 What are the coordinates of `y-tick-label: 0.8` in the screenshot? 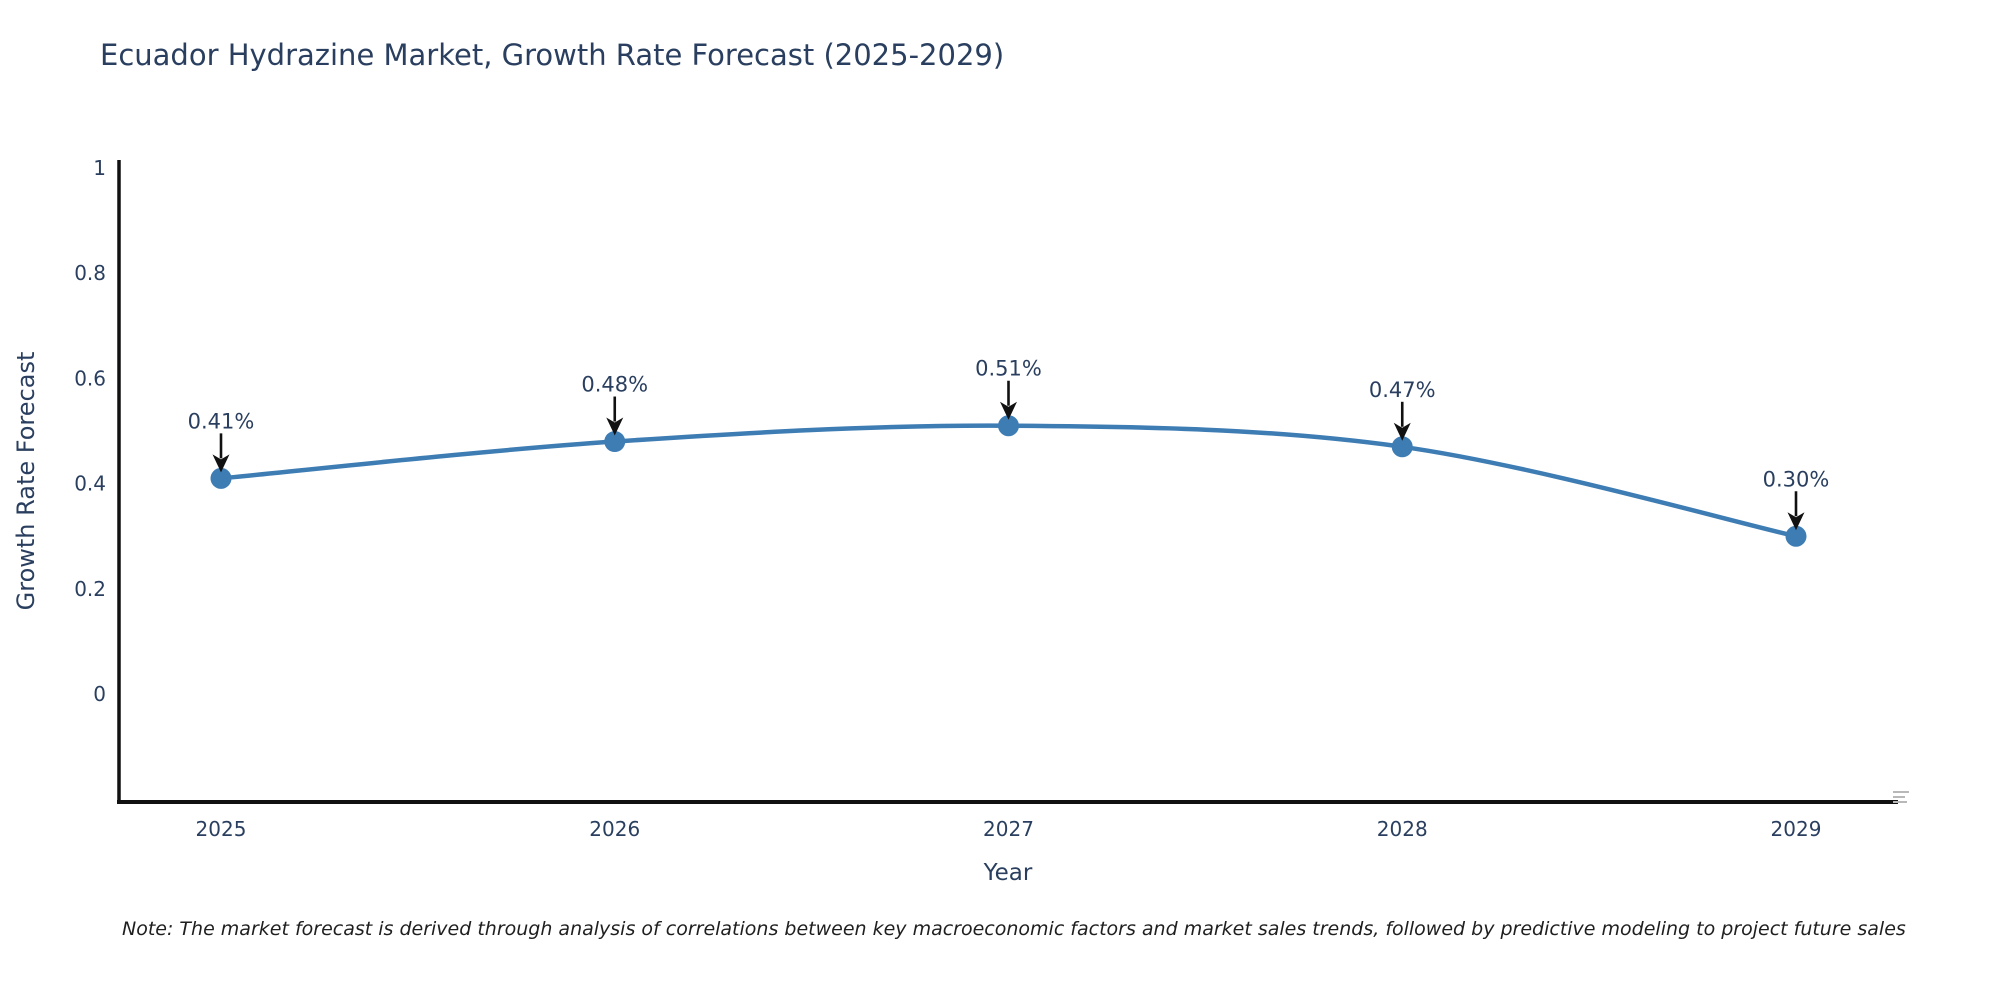 It's located at (90, 273).